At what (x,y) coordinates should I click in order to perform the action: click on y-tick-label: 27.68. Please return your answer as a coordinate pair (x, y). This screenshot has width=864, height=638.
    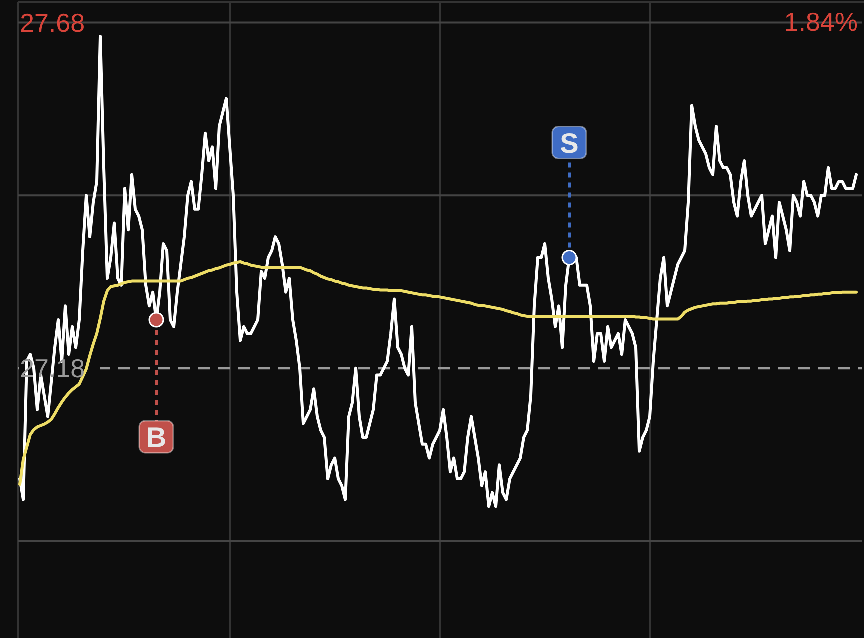
    Looking at the image, I should click on (53, 23).